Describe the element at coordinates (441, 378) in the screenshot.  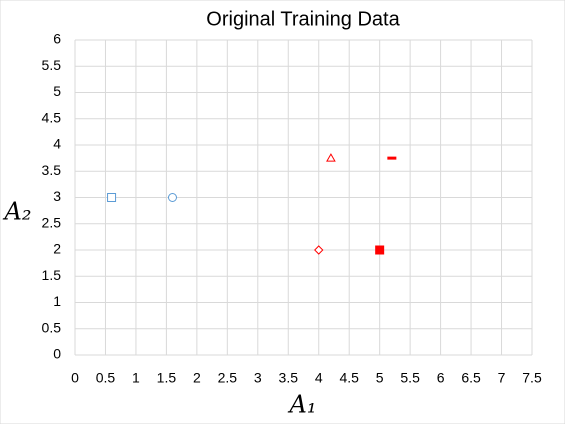
I see `x-tick-label: 6` at that location.